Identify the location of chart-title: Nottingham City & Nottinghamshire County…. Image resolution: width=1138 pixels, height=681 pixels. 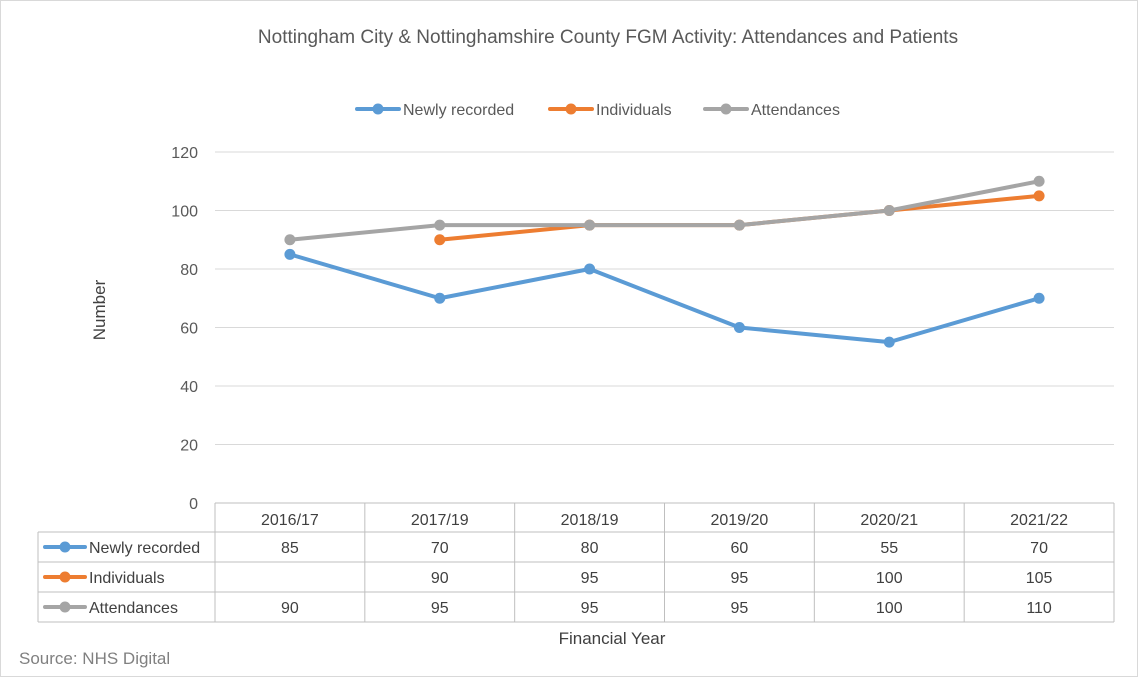
(608, 37).